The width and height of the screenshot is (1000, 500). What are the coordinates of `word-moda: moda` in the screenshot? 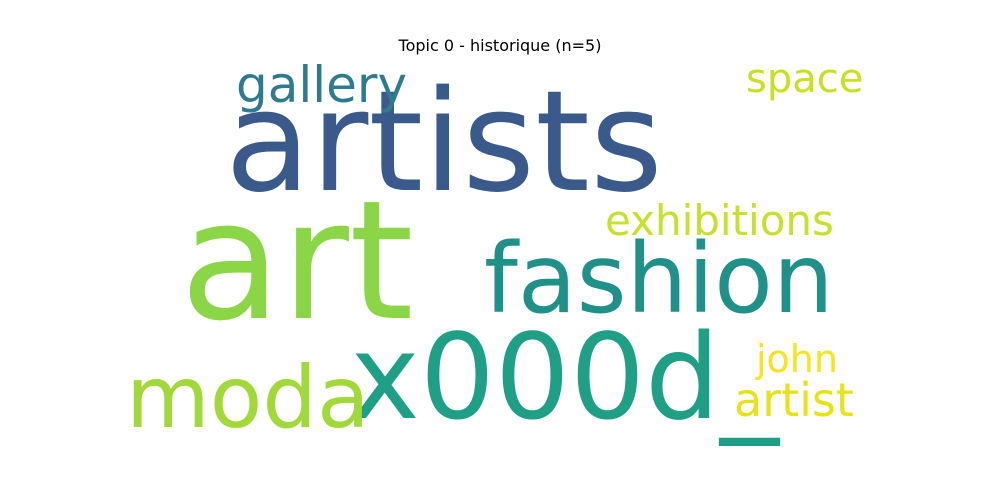 It's located at (248, 398).